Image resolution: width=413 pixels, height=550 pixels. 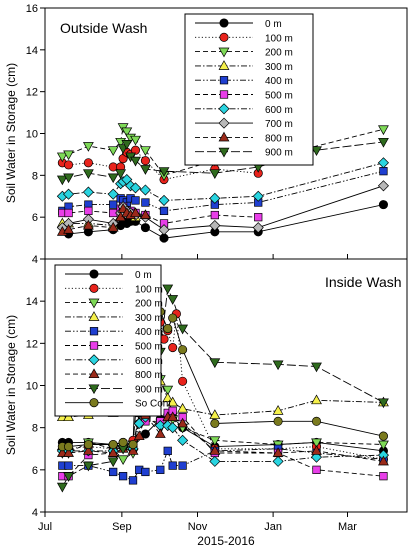 What do you see at coordinates (149, 318) in the screenshot?
I see `legend-label: 300 m` at bounding box center [149, 318].